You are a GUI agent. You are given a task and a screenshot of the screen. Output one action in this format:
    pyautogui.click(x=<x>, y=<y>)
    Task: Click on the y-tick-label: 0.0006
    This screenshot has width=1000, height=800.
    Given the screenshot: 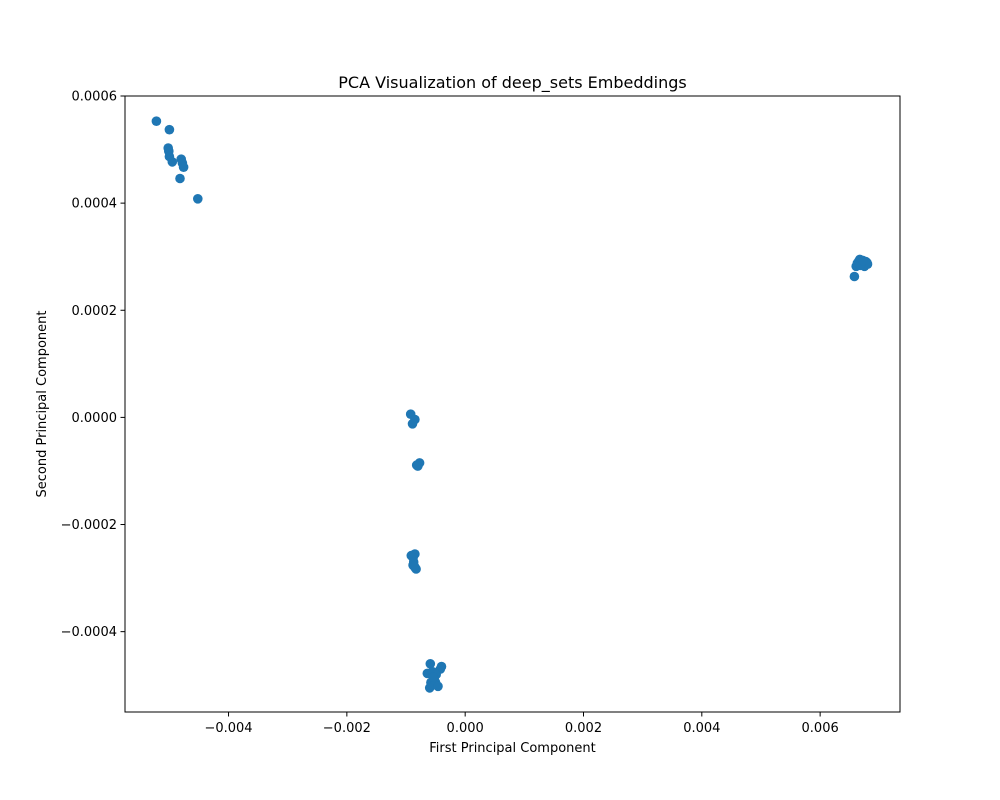 What is the action you would take?
    pyautogui.click(x=95, y=97)
    